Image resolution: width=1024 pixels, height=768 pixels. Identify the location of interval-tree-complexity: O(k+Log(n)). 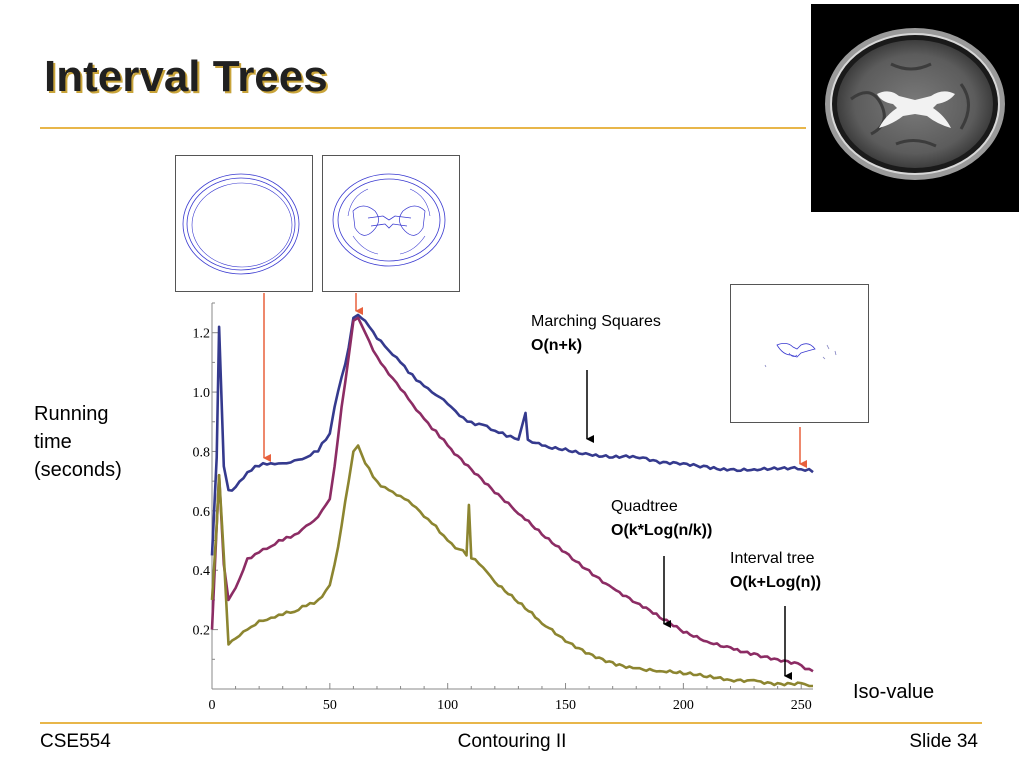
(776, 582).